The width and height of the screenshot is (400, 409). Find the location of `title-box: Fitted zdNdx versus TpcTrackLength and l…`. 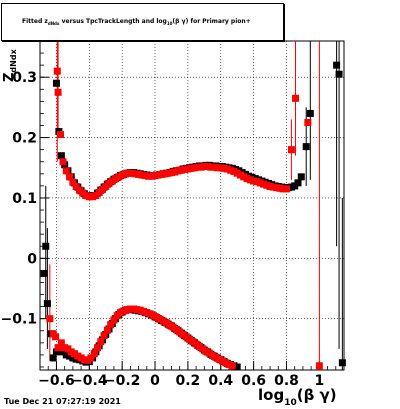

title-box: Fitted zdNdx versus TpcTrackLength and l… is located at coordinates (142, 22).